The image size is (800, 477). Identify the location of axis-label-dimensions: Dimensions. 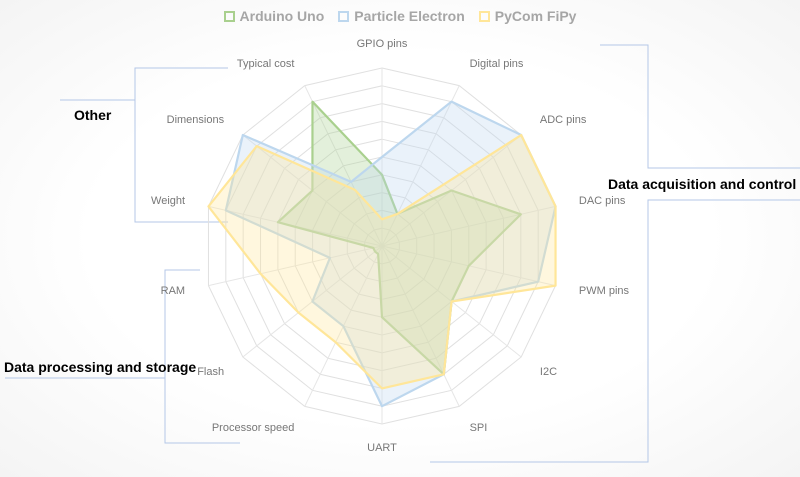
(196, 120).